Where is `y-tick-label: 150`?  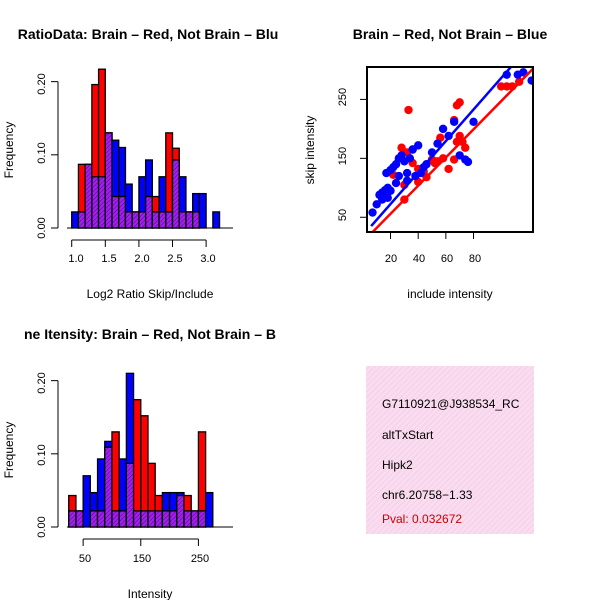 y-tick-label: 150 is located at coordinates (343, 156).